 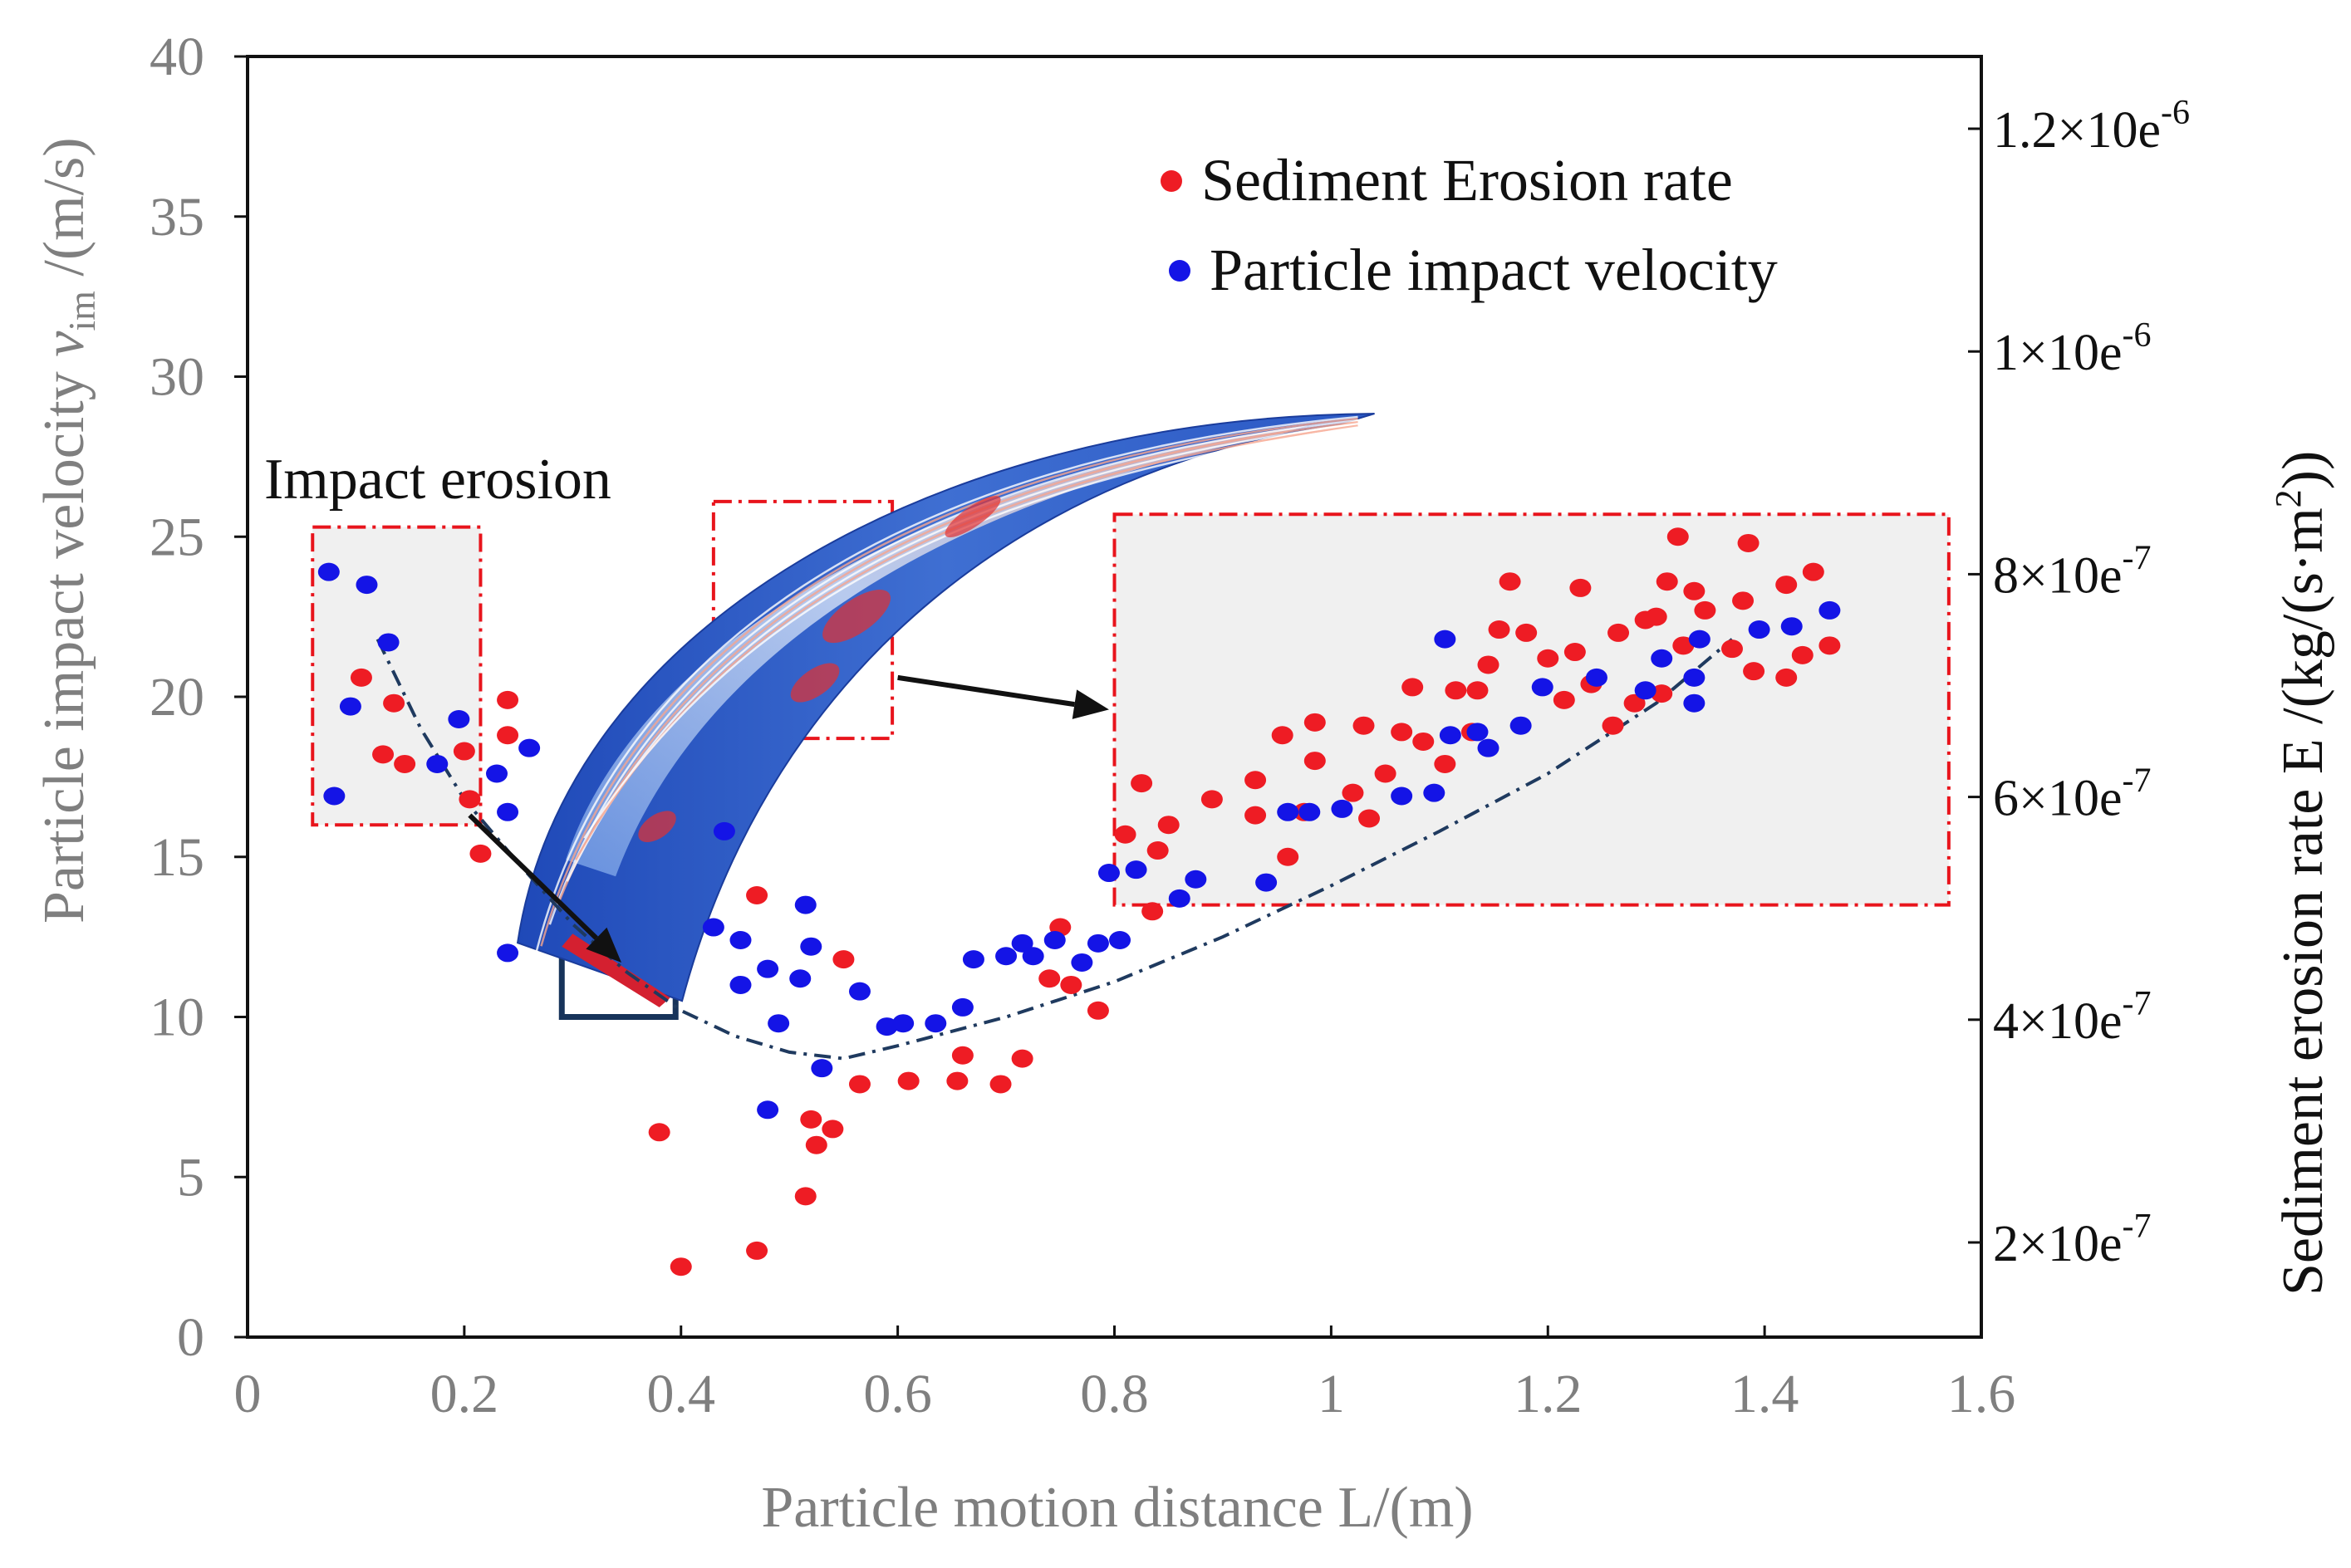 What do you see at coordinates (2288, 498) in the screenshot?
I see `y2-axis-title-sup: 2` at bounding box center [2288, 498].